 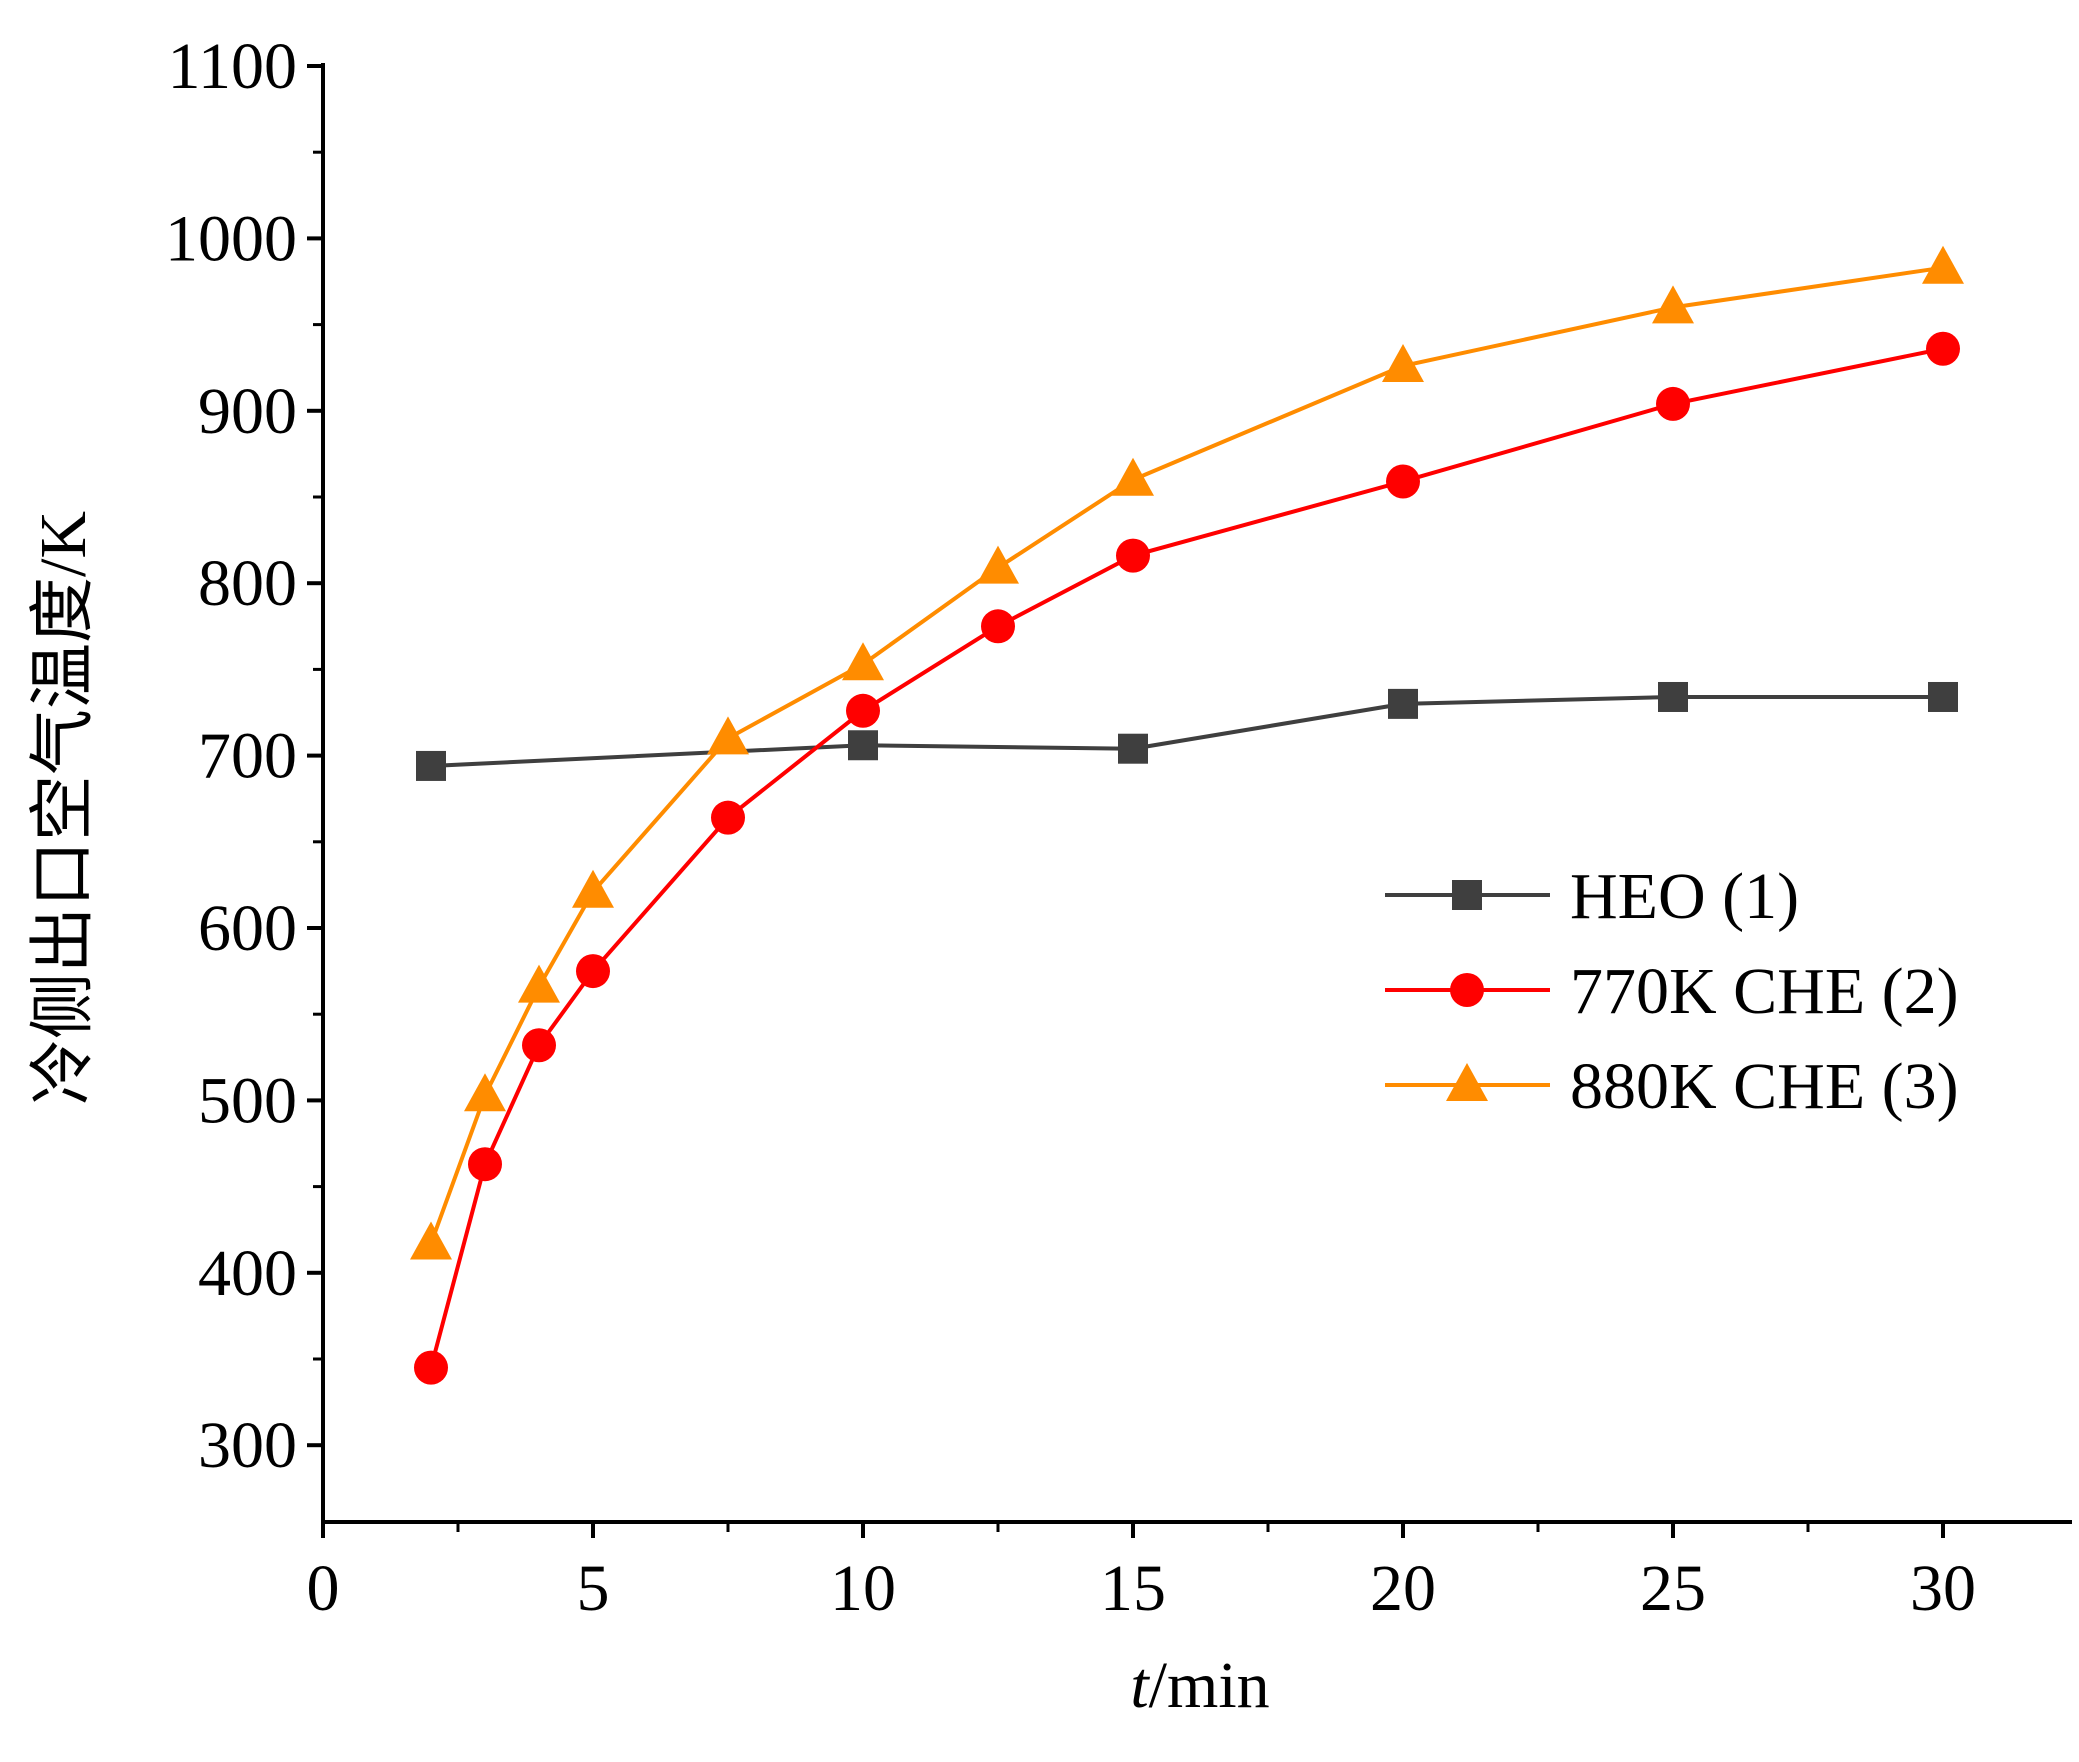 I want to click on x-tick-label: 25, so click(x=1673, y=1588).